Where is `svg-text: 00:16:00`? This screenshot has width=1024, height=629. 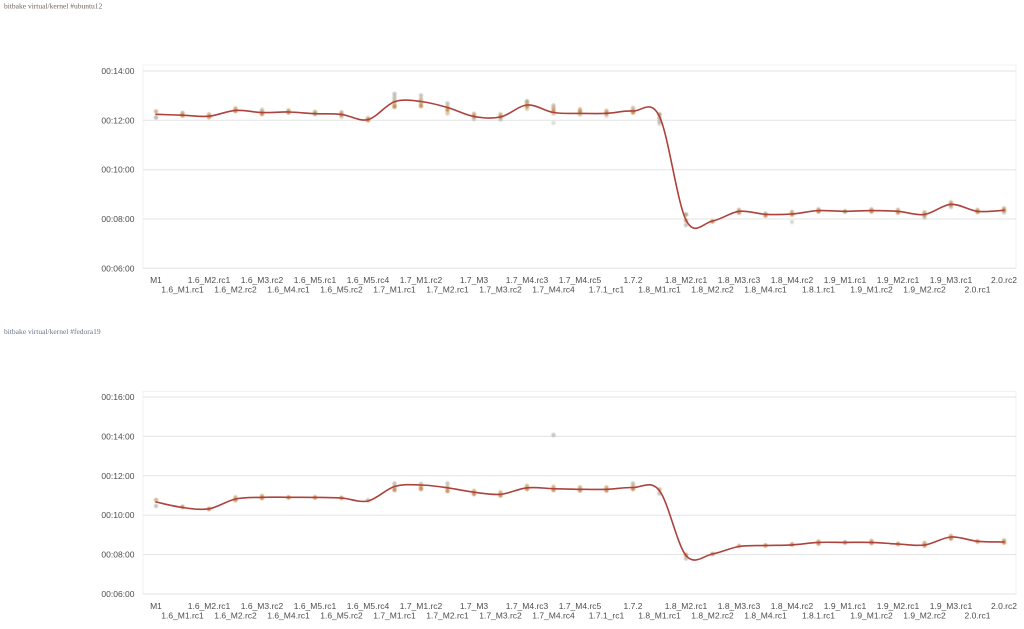 svg-text: 00:16:00 is located at coordinates (117, 397).